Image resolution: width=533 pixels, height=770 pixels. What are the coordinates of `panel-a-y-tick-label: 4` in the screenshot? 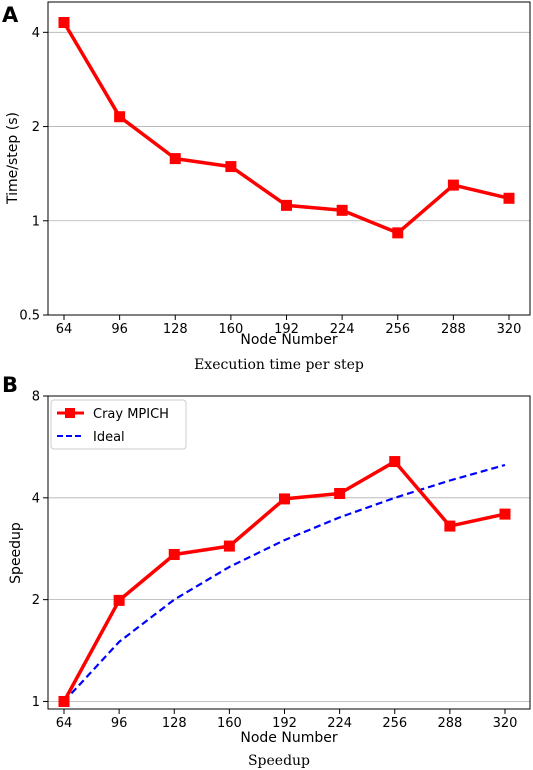 It's located at (36, 33).